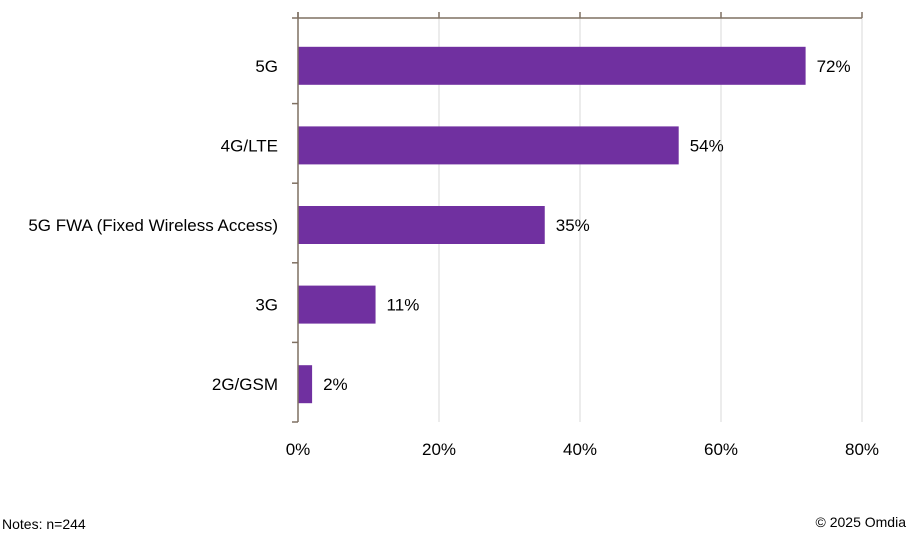 The image size is (910, 536). What do you see at coordinates (862, 449) in the screenshot?
I see `x-tick-label-4: 80%` at bounding box center [862, 449].